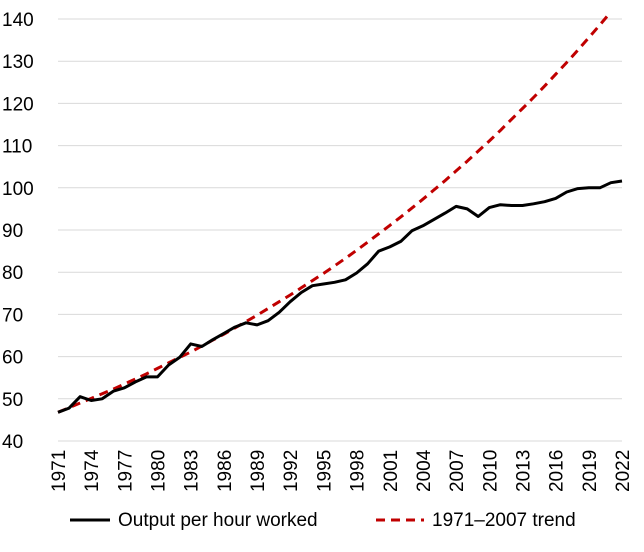  Describe the element at coordinates (218, 520) in the screenshot. I see `legend-label: Output per hour worked` at that location.